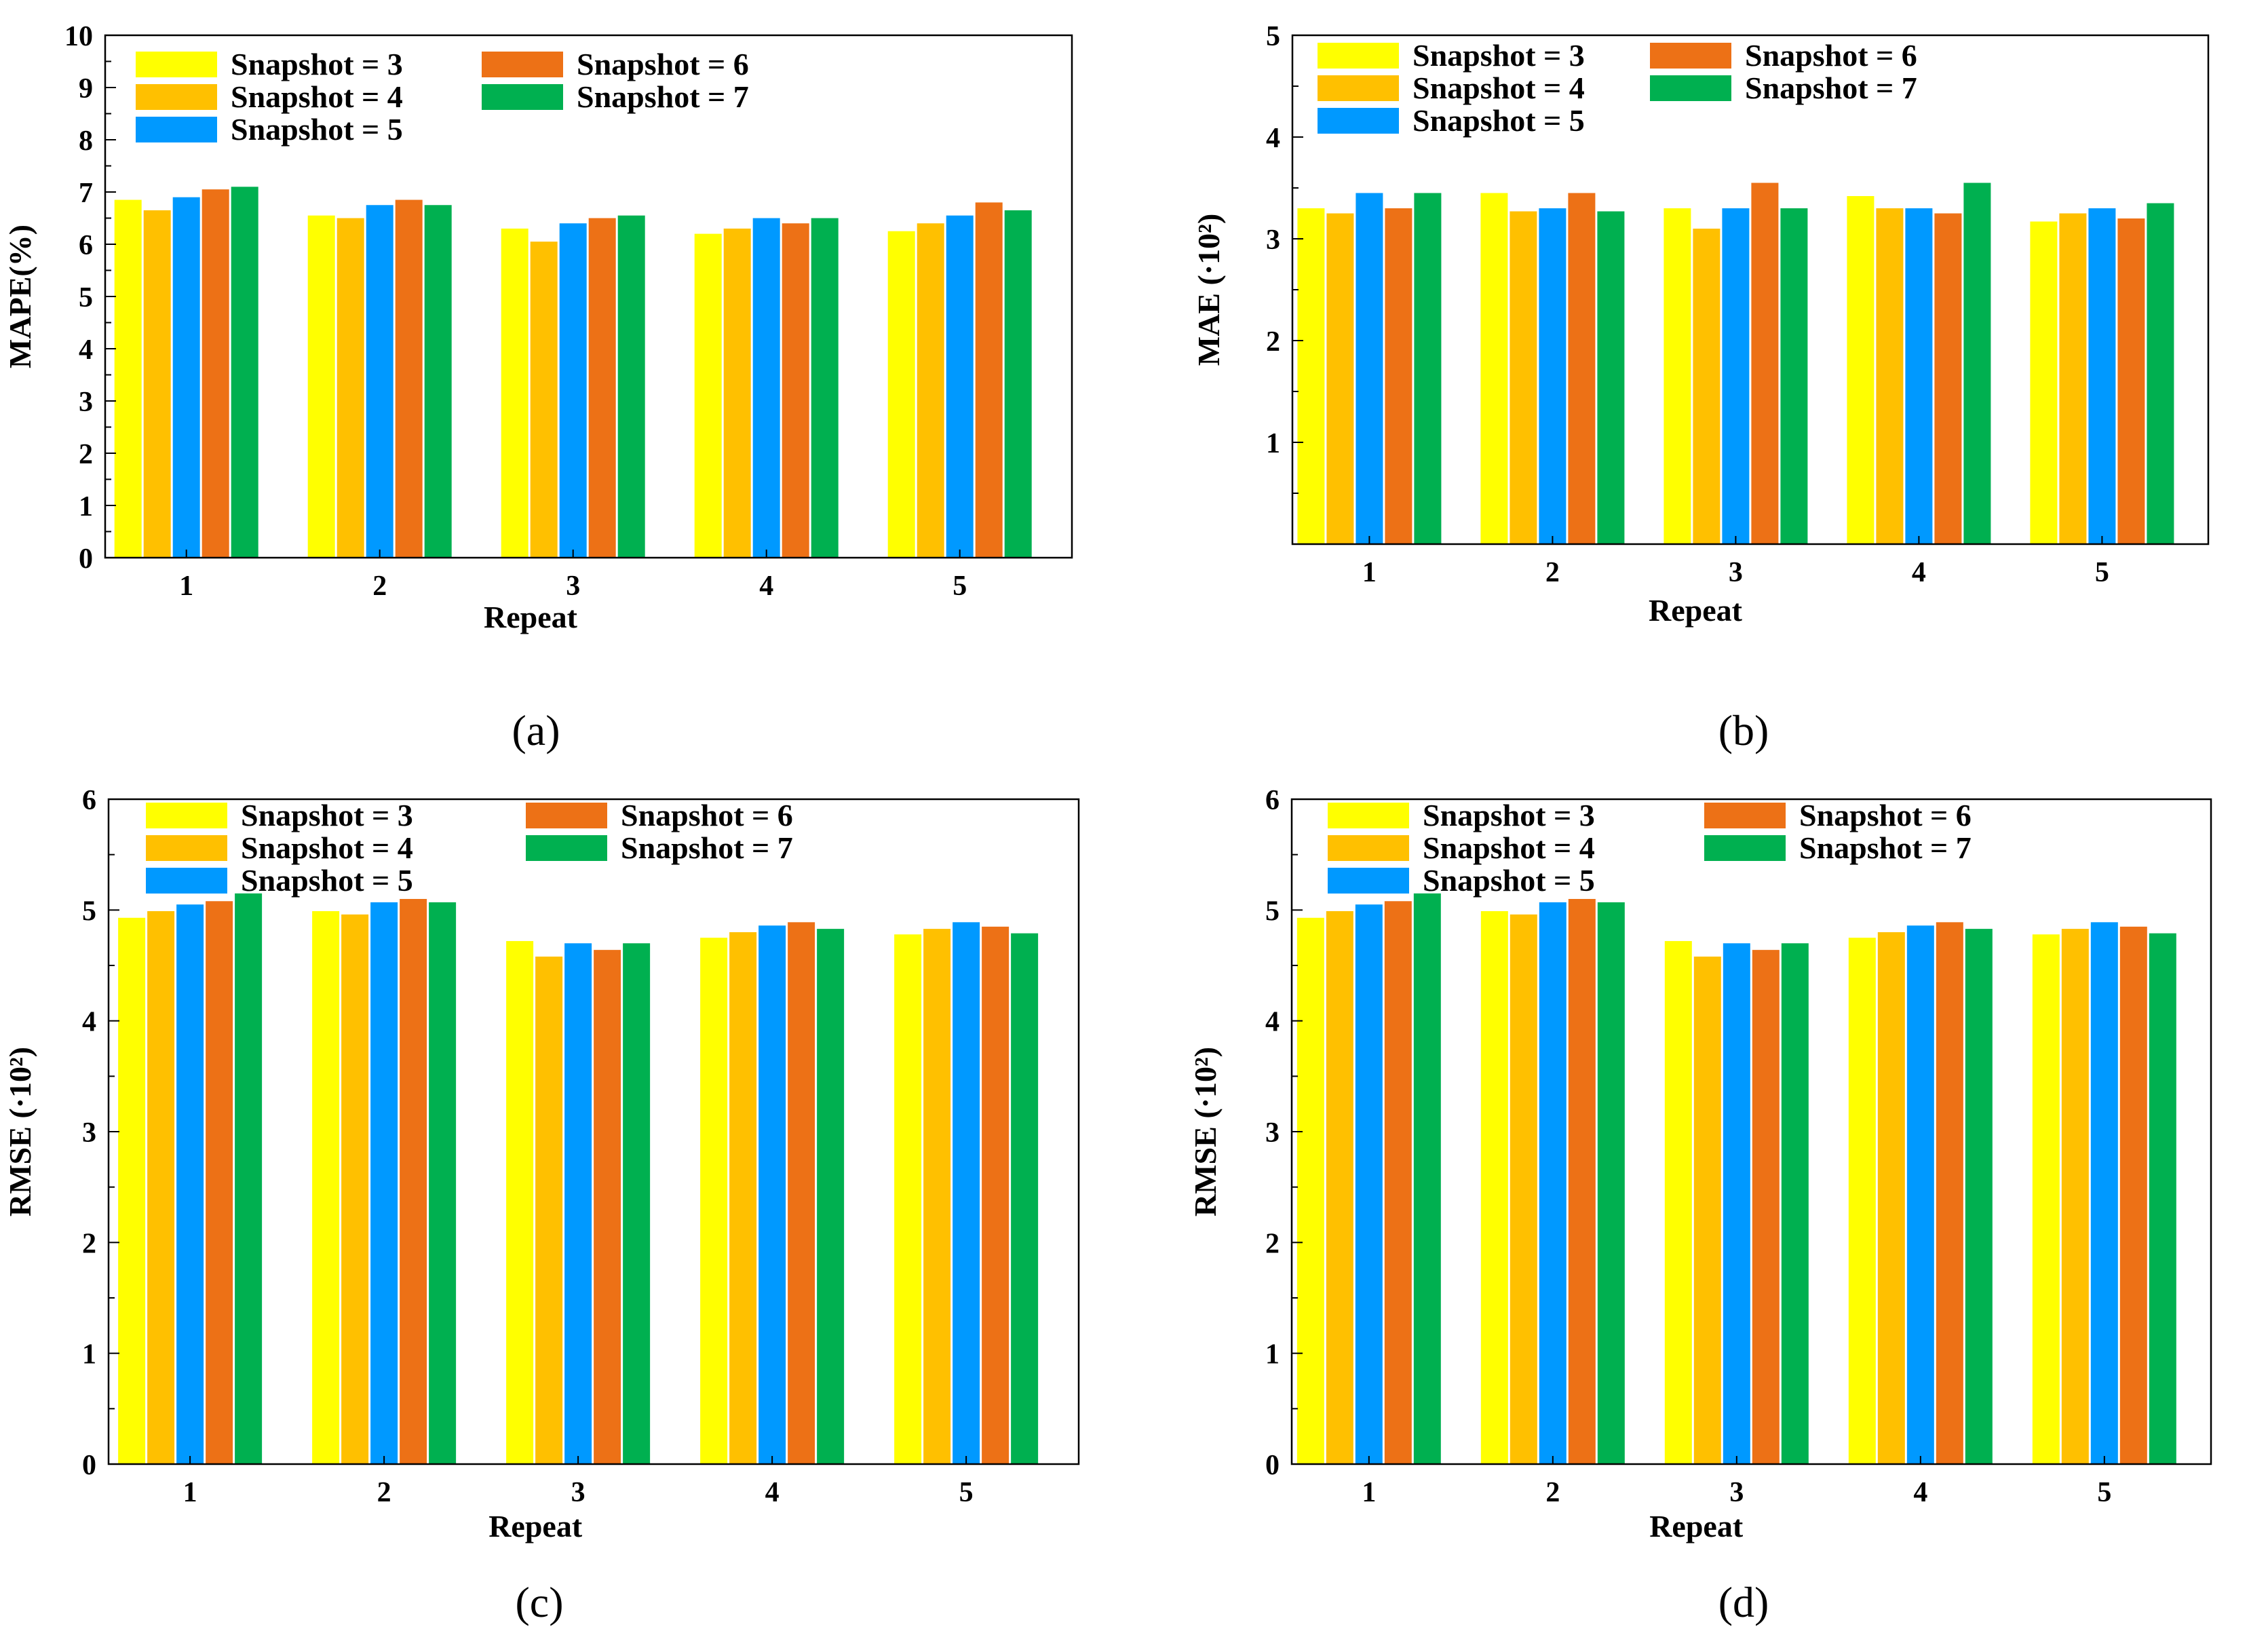 This screenshot has width=2268, height=1650. Describe the element at coordinates (78, 36) in the screenshot. I see `y-tick-label: 10` at that location.